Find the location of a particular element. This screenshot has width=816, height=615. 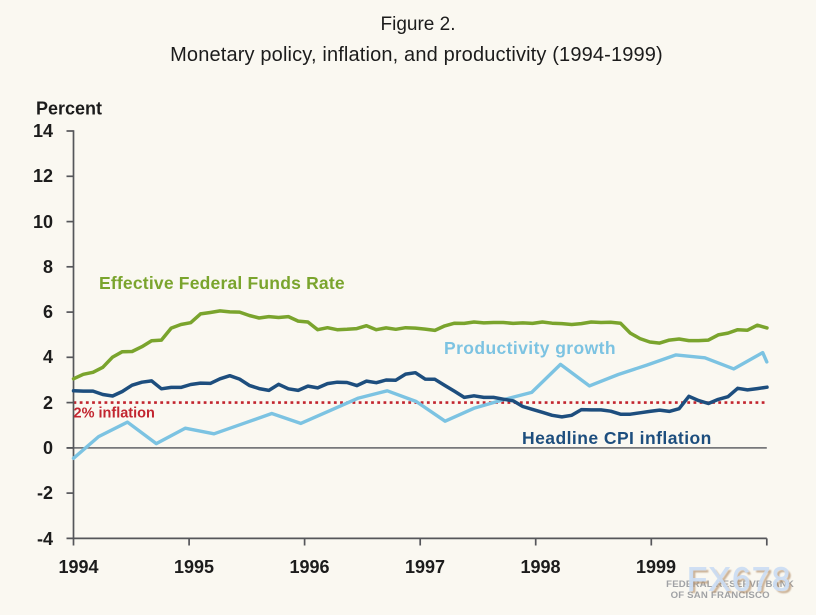

svg-text: 1996 is located at coordinates (309, 567).